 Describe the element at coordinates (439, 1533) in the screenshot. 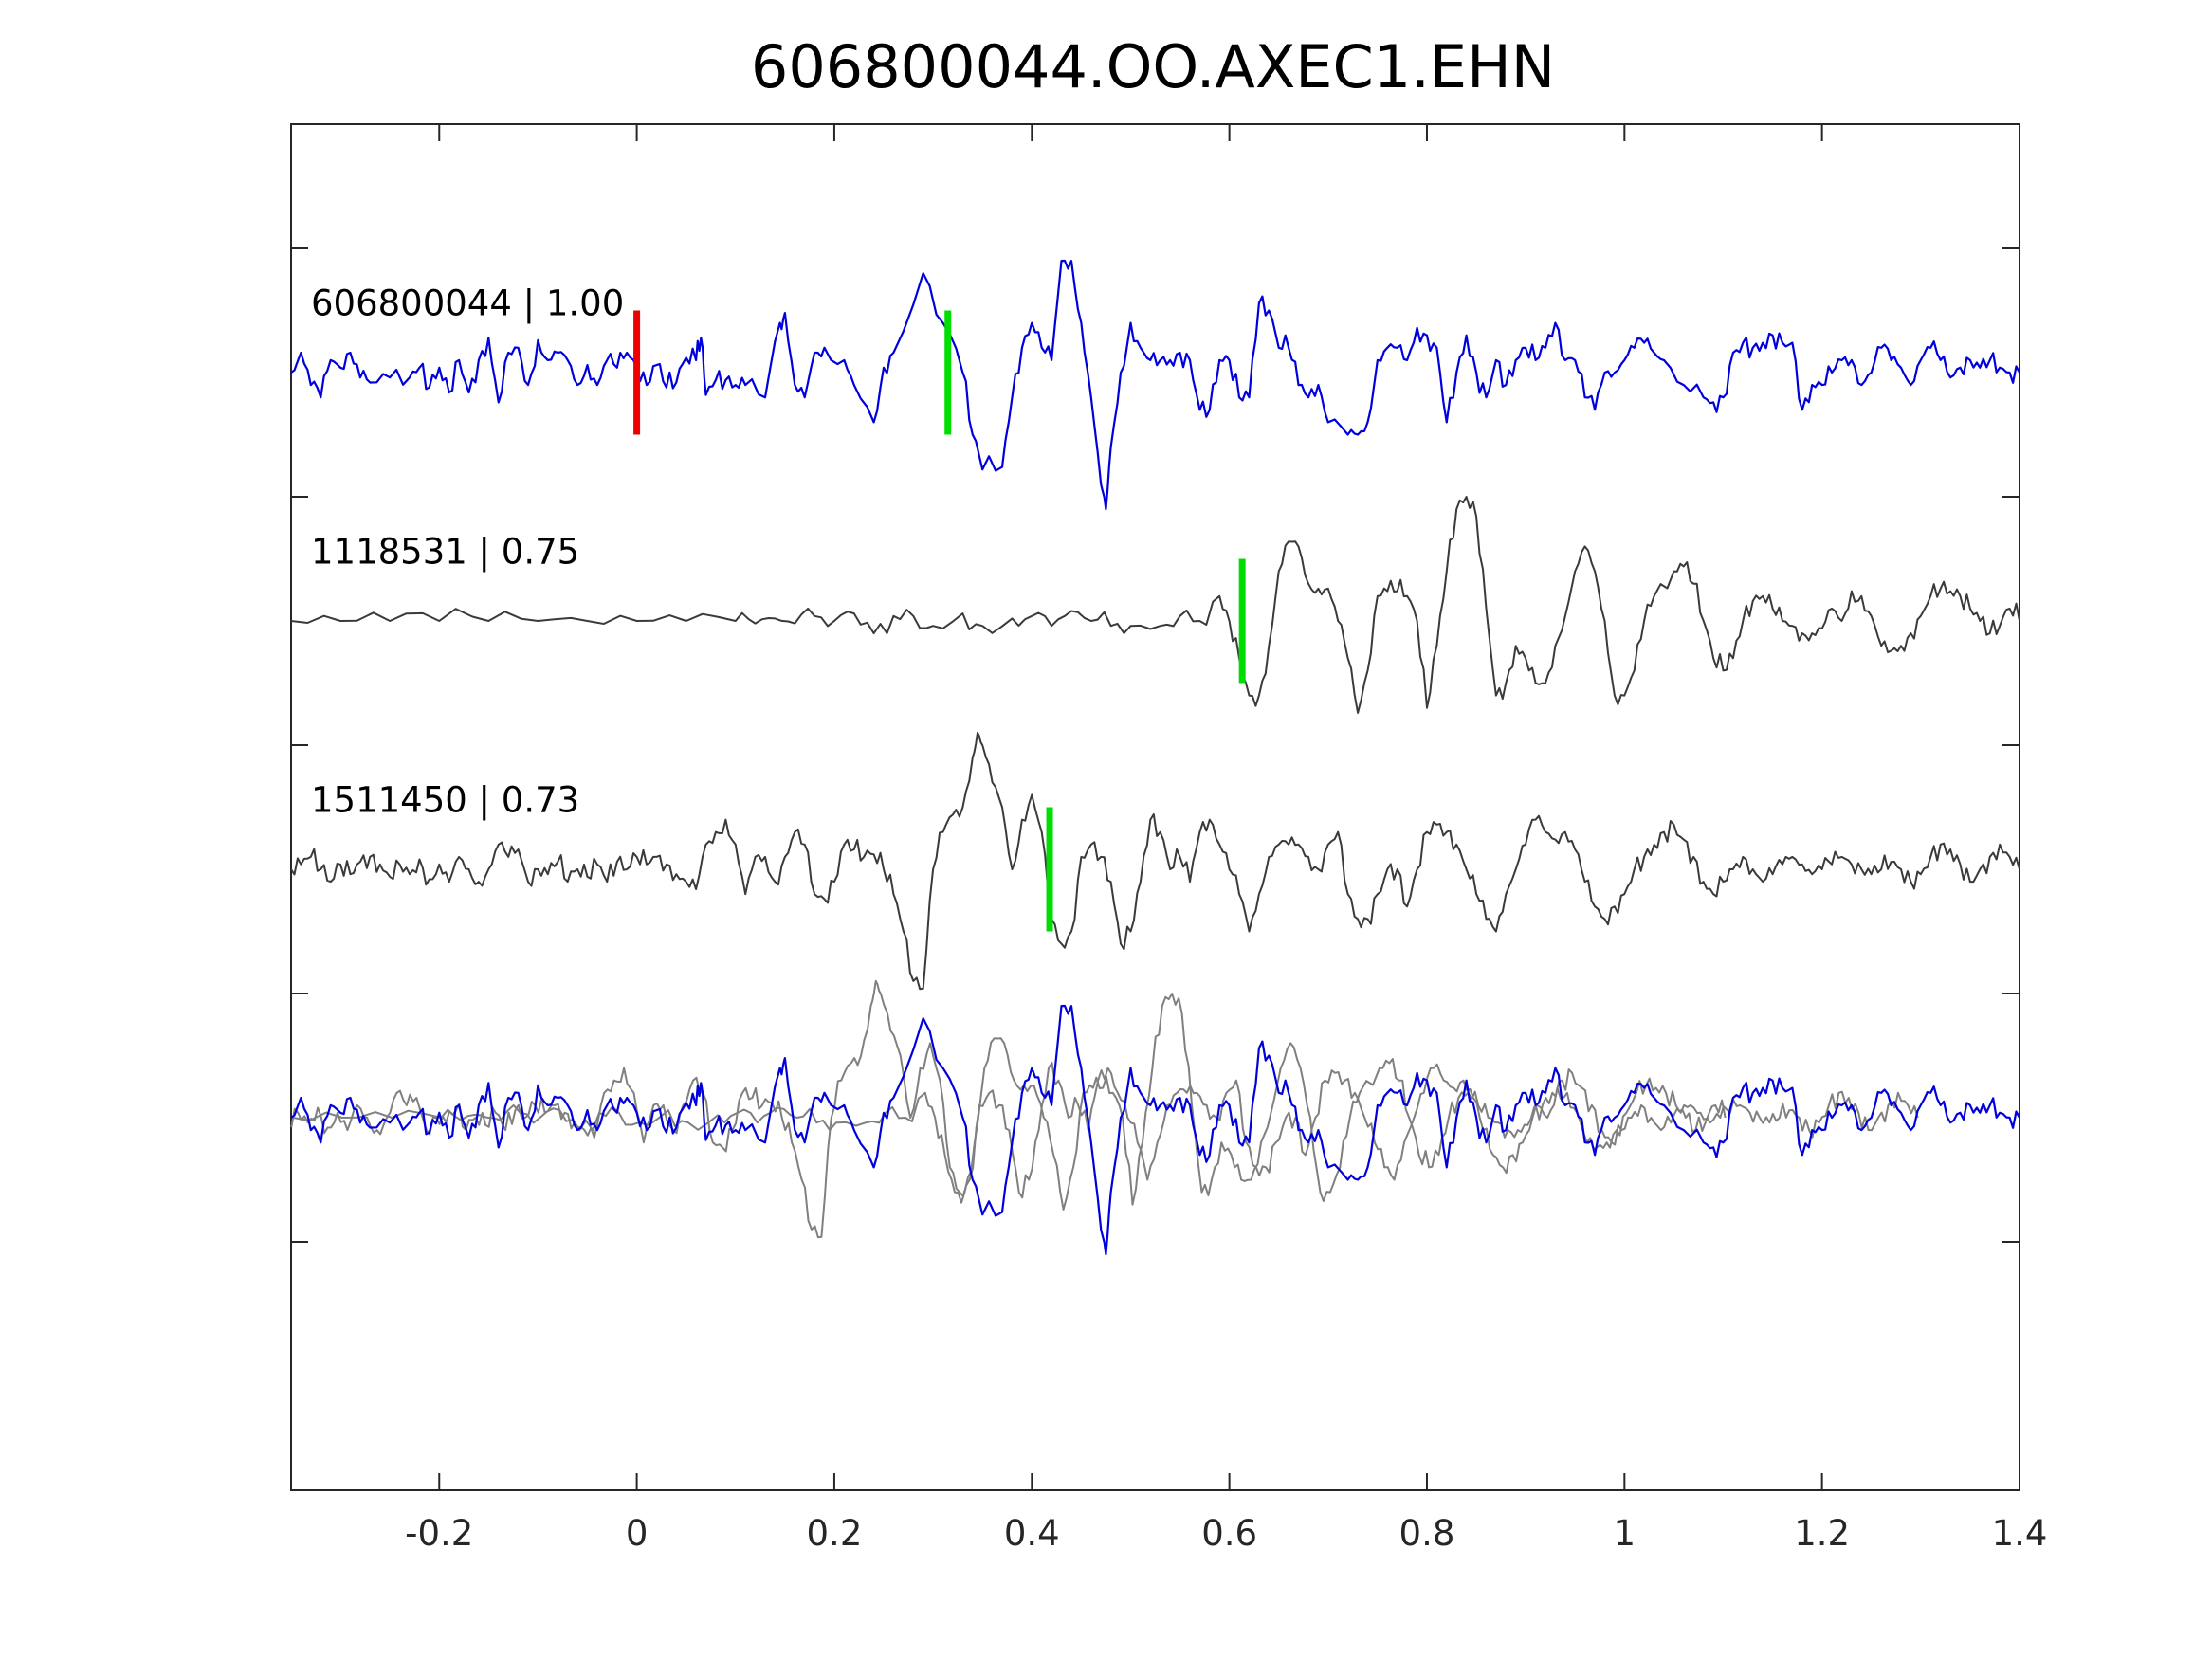

I see `x-tick-label: -0.2` at that location.